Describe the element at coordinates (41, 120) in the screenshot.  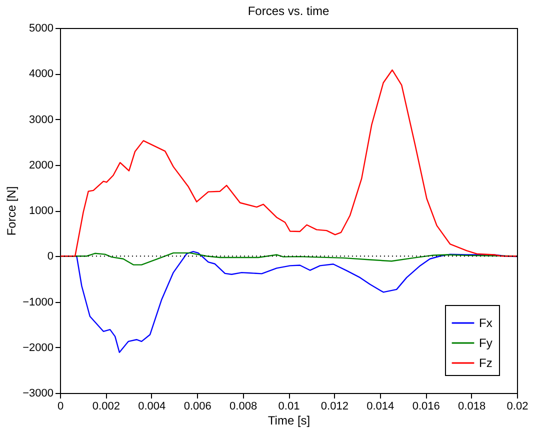
I see `y-tick-label: 3000` at that location.